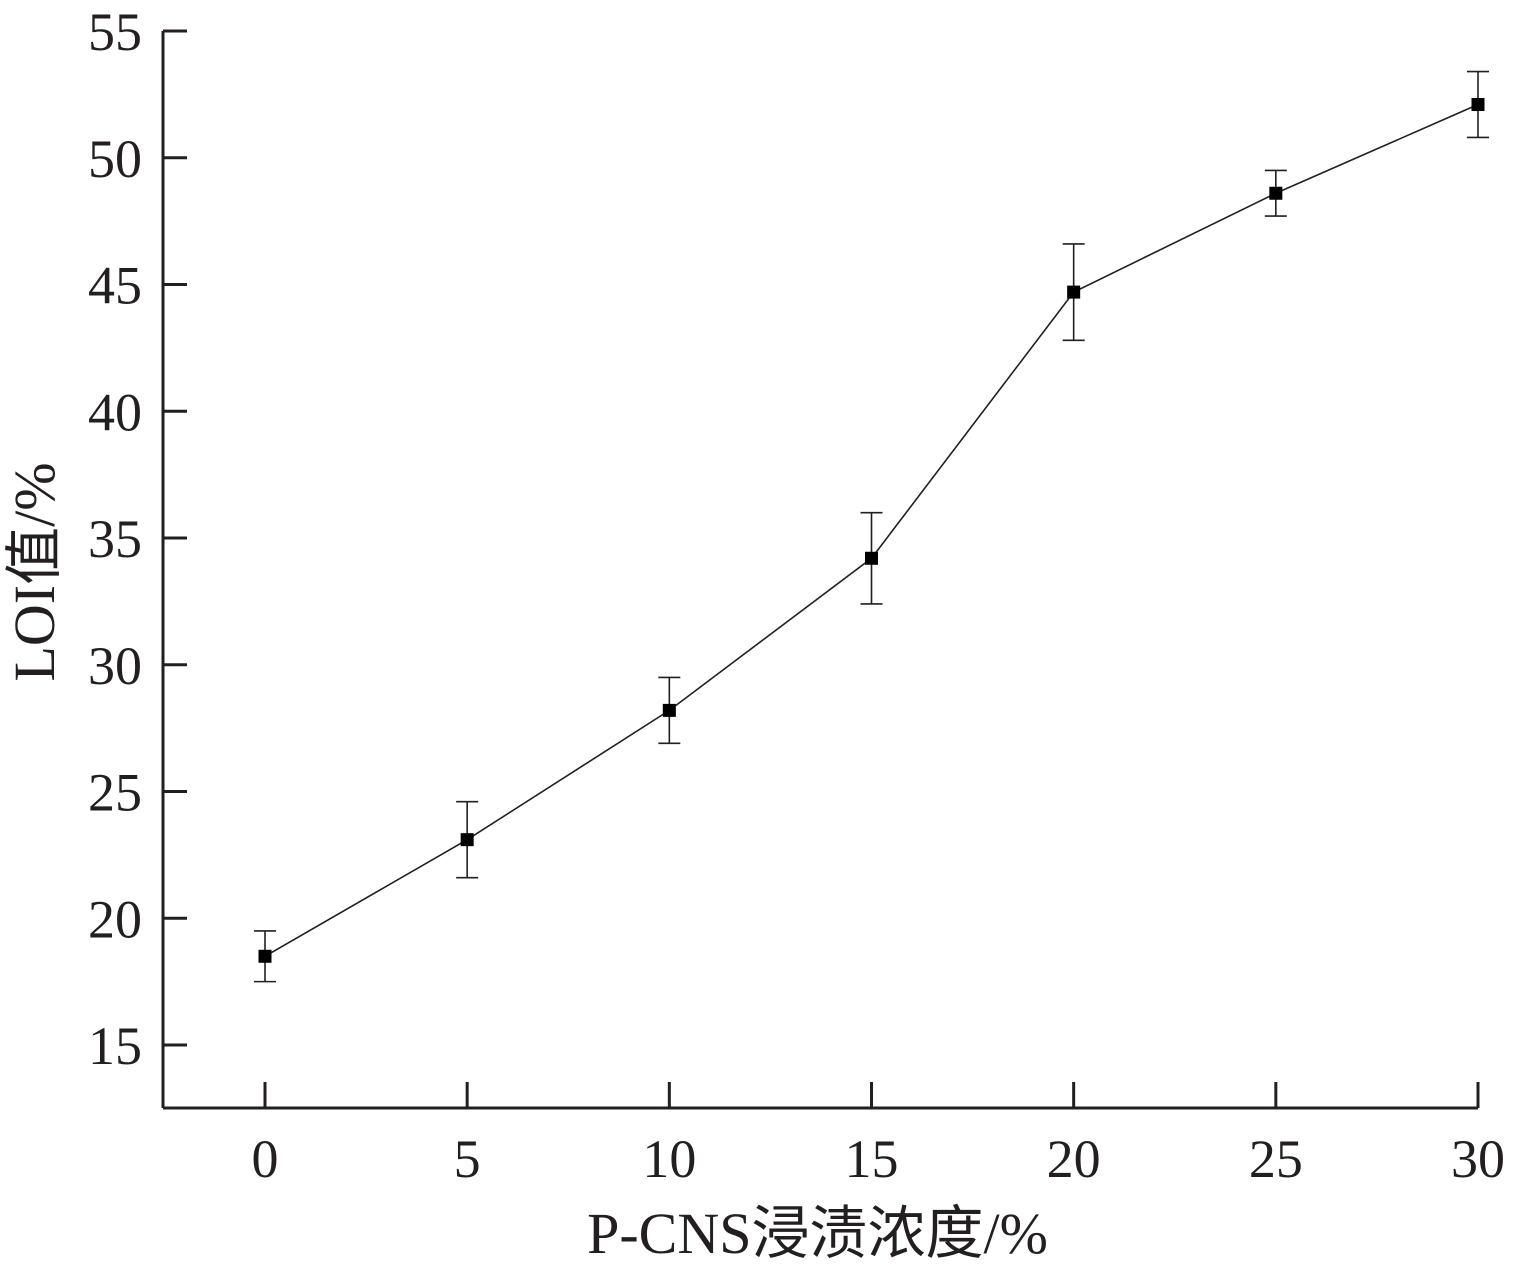 Image resolution: width=1515 pixels, height=1266 pixels. What do you see at coordinates (1074, 1159) in the screenshot?
I see `x-tick-label: 20` at bounding box center [1074, 1159].